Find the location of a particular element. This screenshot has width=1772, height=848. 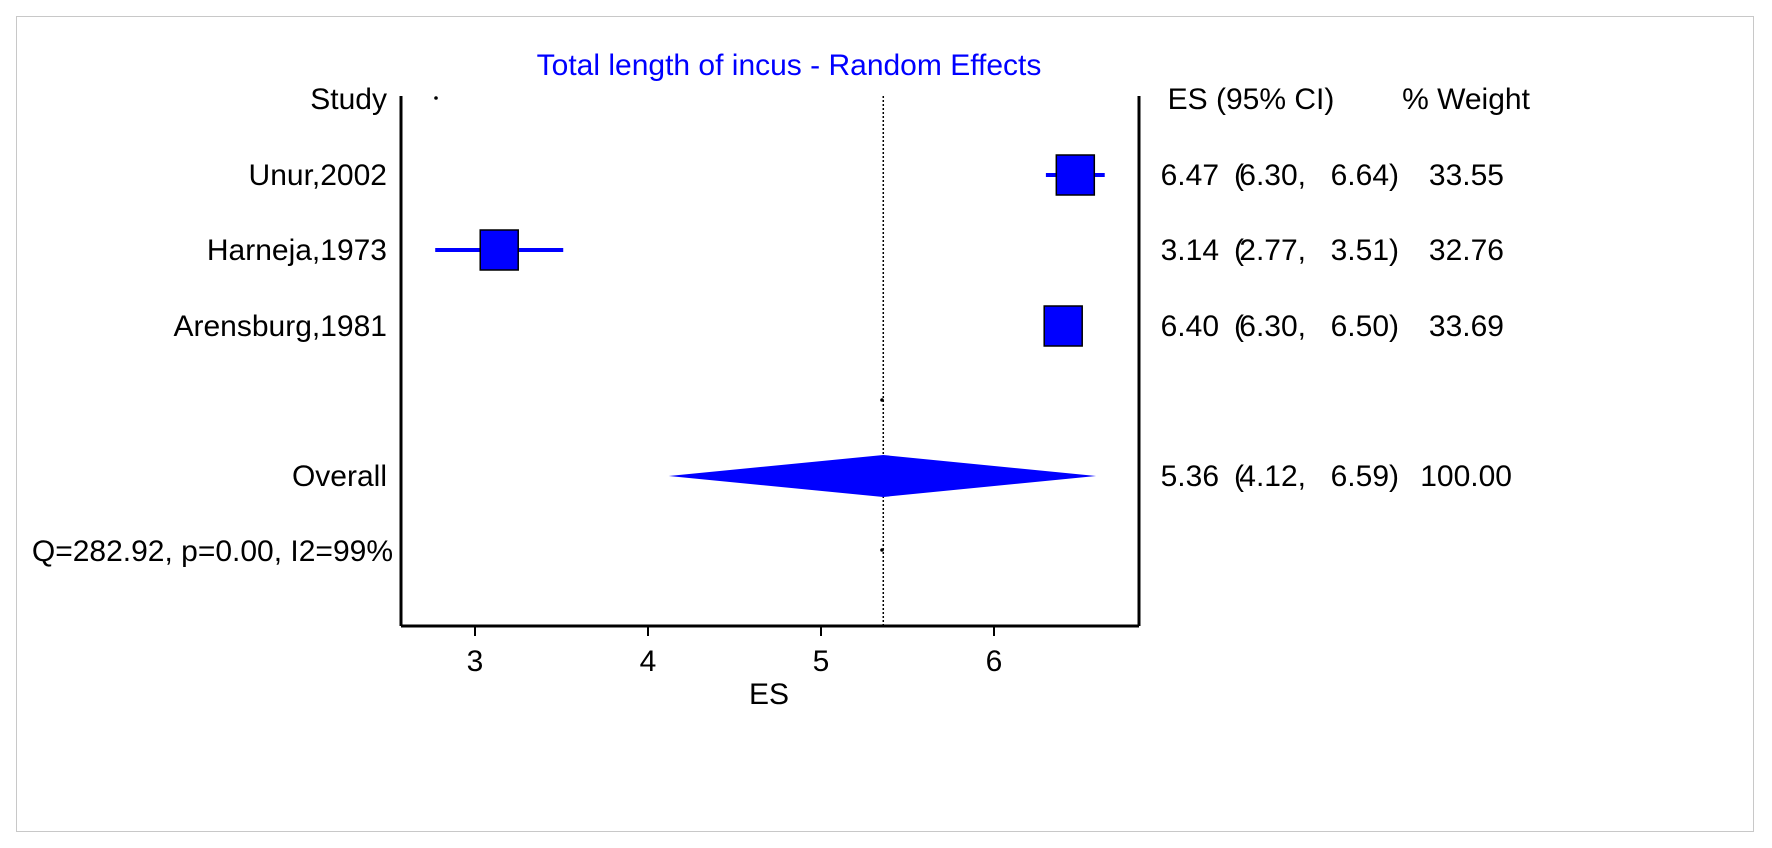

ci-upper-value: 6.64 is located at coordinates (1360, 175).